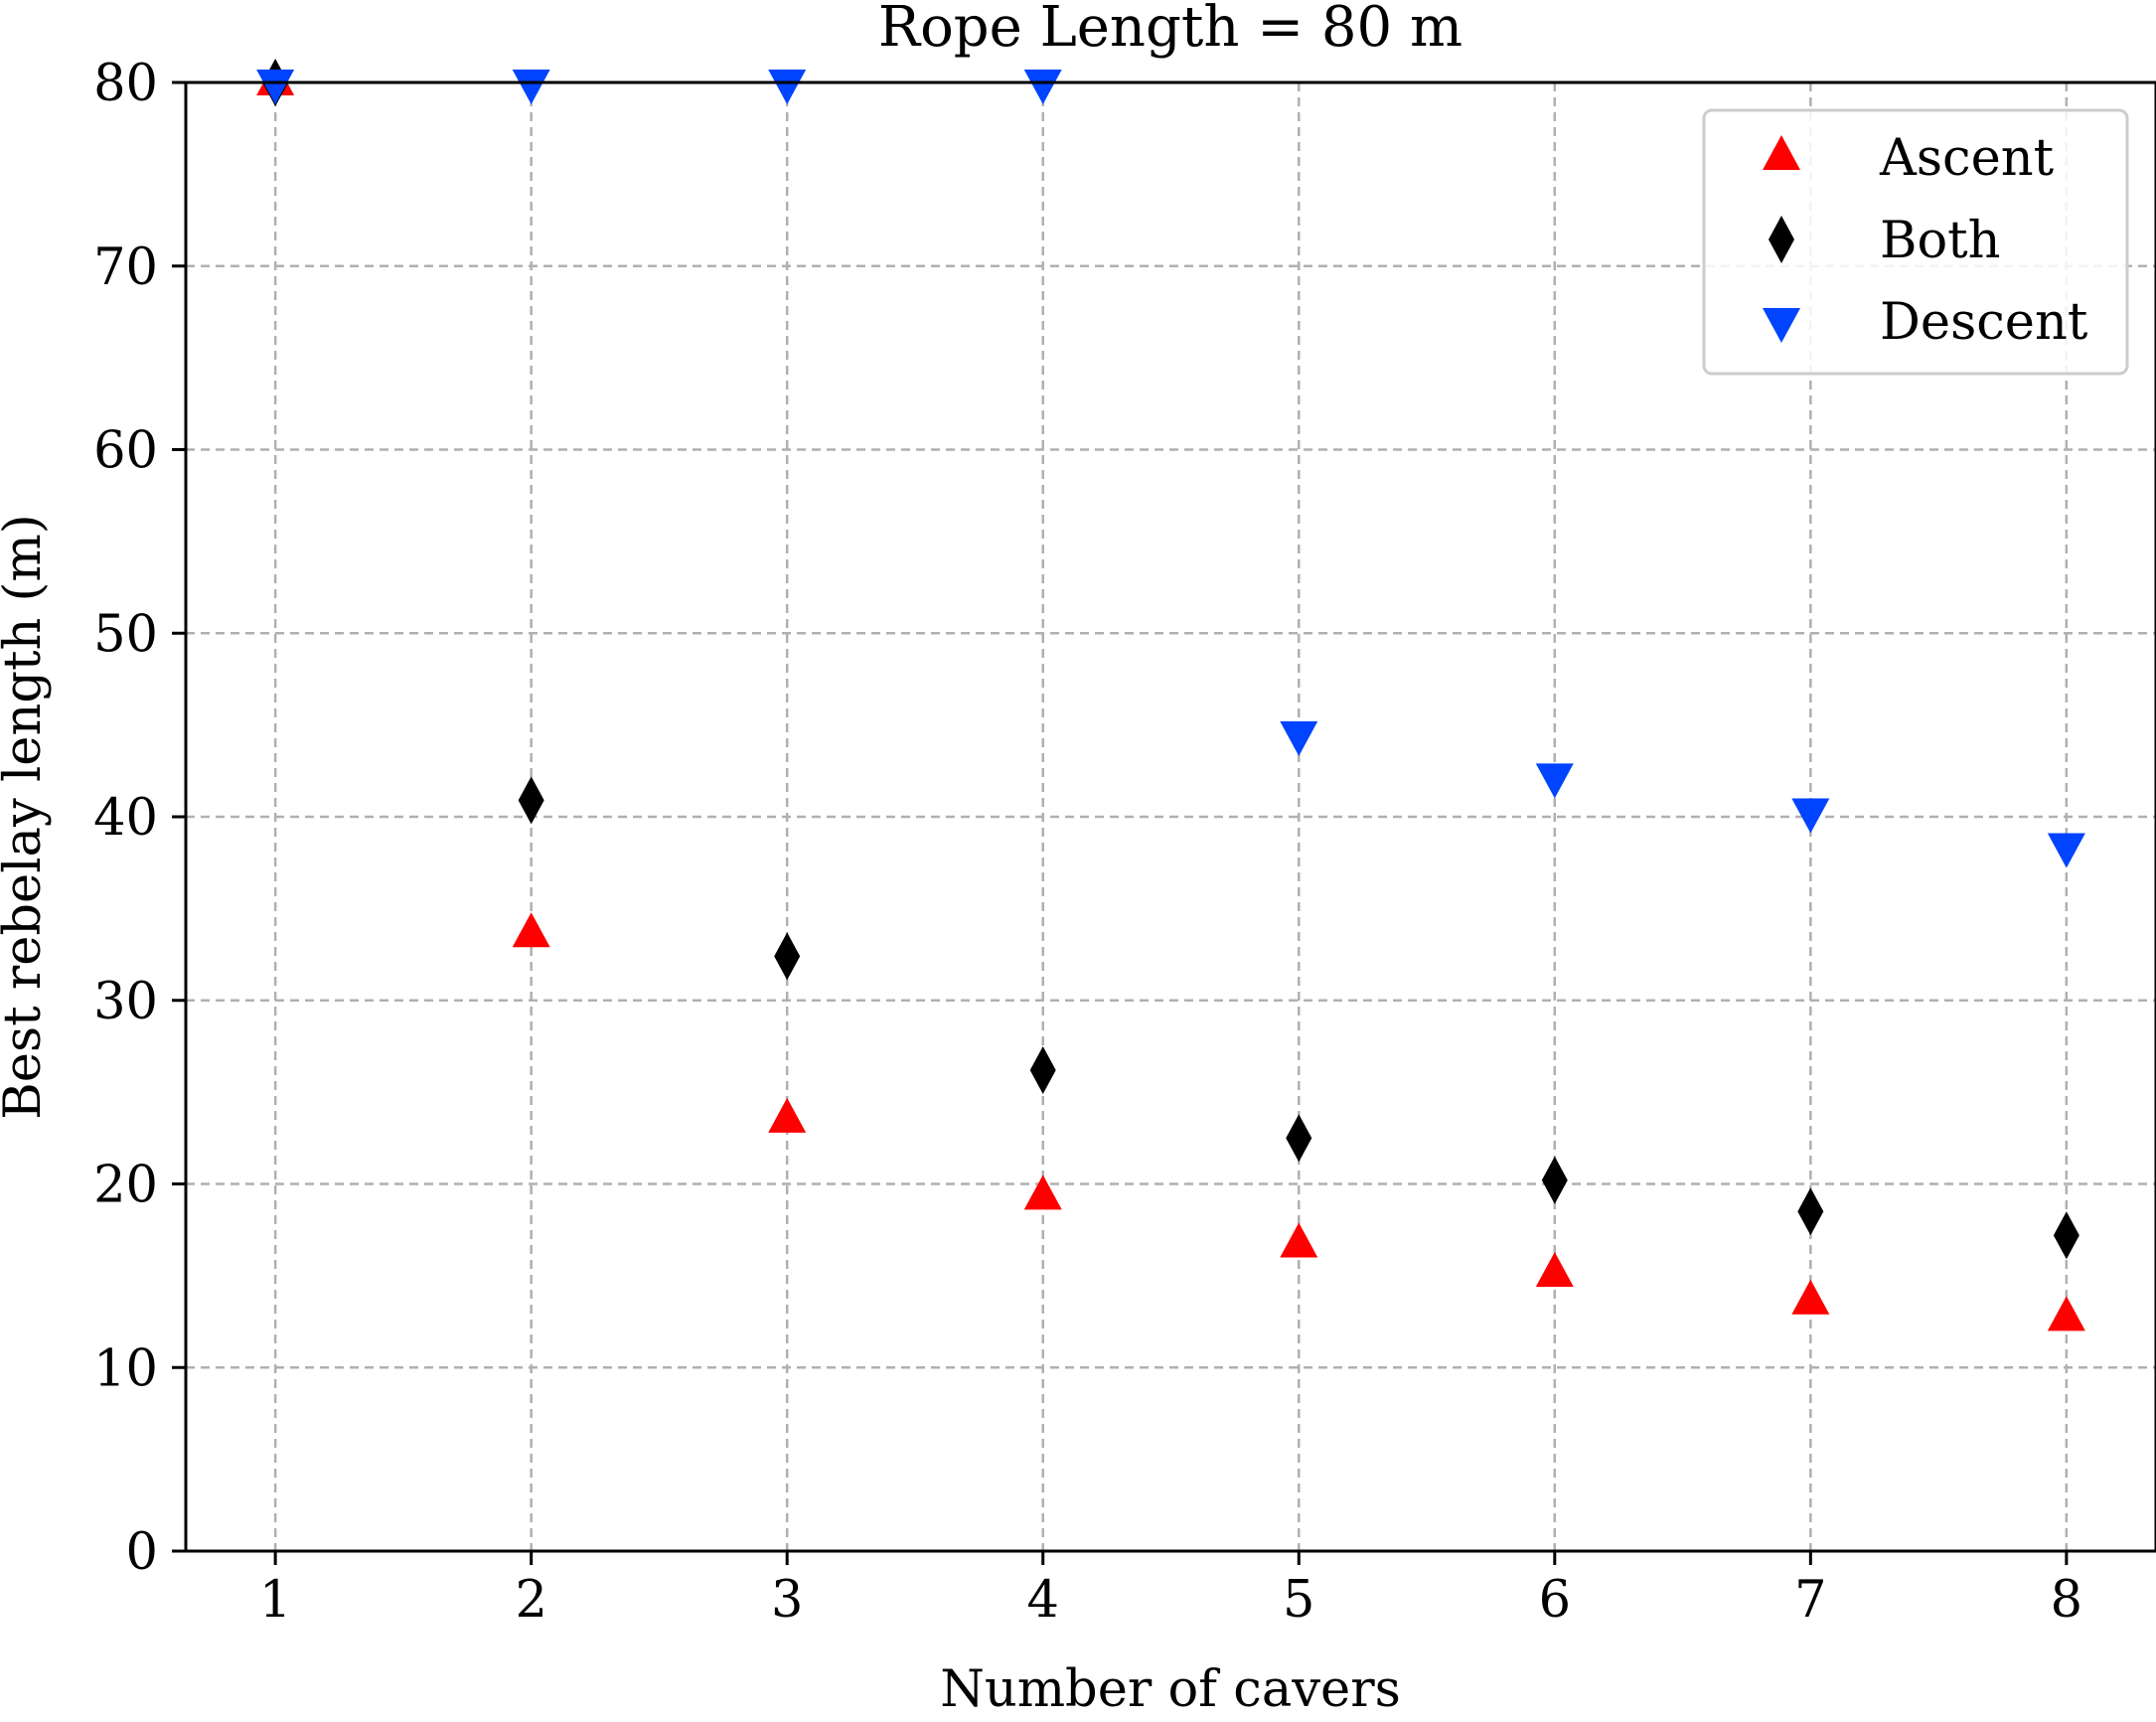 This screenshot has height=1722, width=2156. Describe the element at coordinates (1298, 1600) in the screenshot. I see `x-tick-label: 5` at that location.